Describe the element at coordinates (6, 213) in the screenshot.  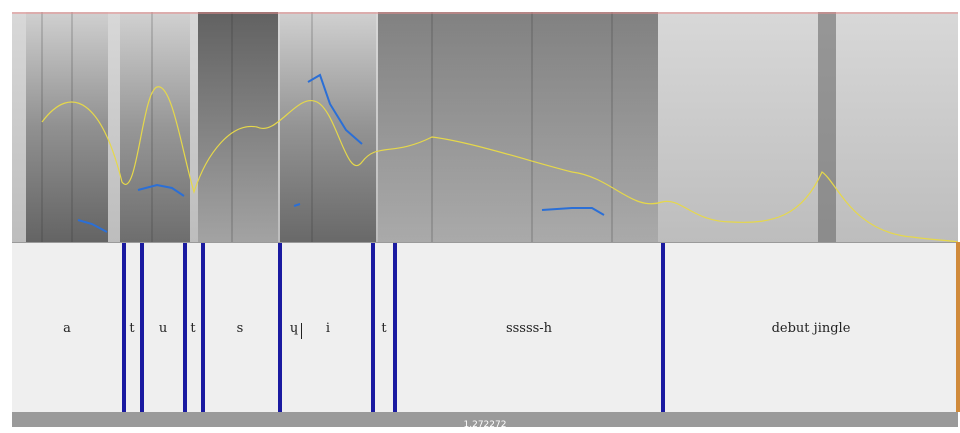
I see `left-margin` at that location.